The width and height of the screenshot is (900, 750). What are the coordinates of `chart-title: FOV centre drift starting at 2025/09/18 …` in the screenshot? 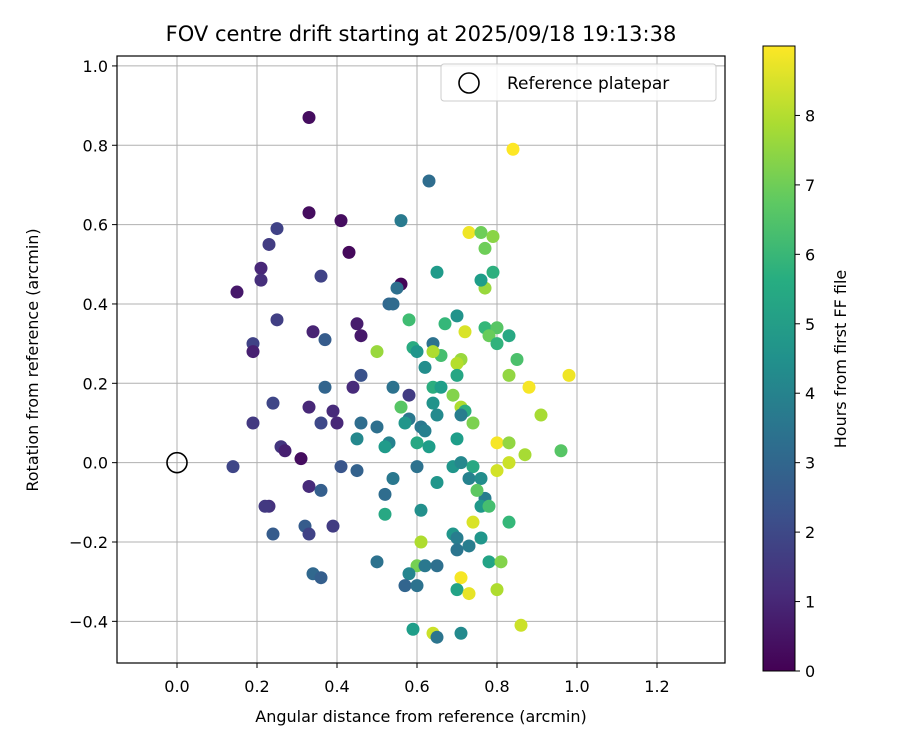 It's located at (421, 34).